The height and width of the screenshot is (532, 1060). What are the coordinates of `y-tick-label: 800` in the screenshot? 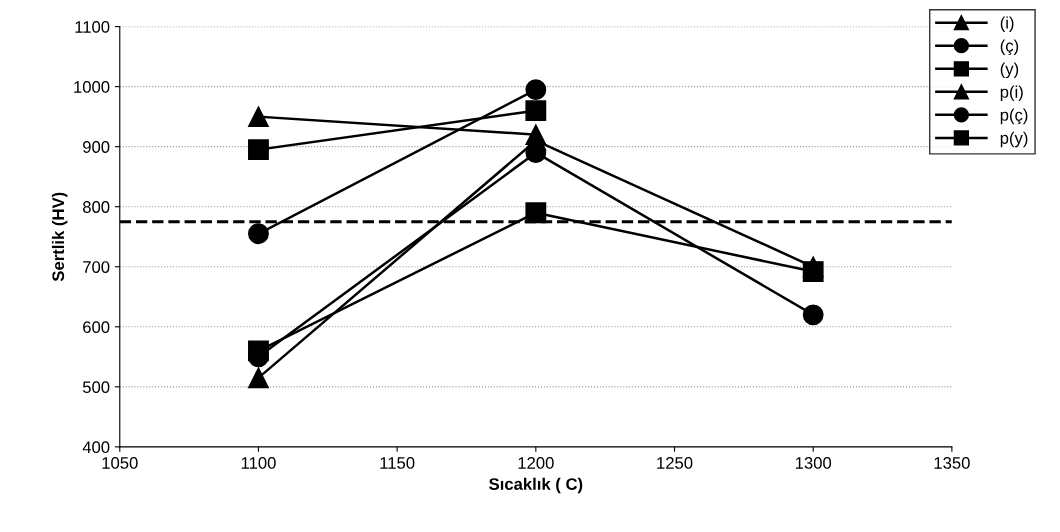 It's located at (96, 207).